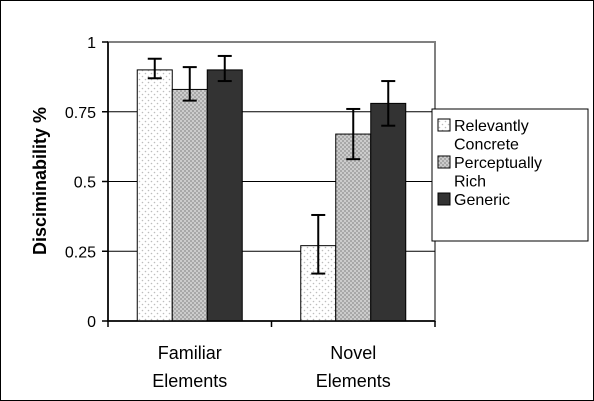 This screenshot has height=401, width=594. Describe the element at coordinates (486, 145) in the screenshot. I see `legend-label: Concrete` at that location.